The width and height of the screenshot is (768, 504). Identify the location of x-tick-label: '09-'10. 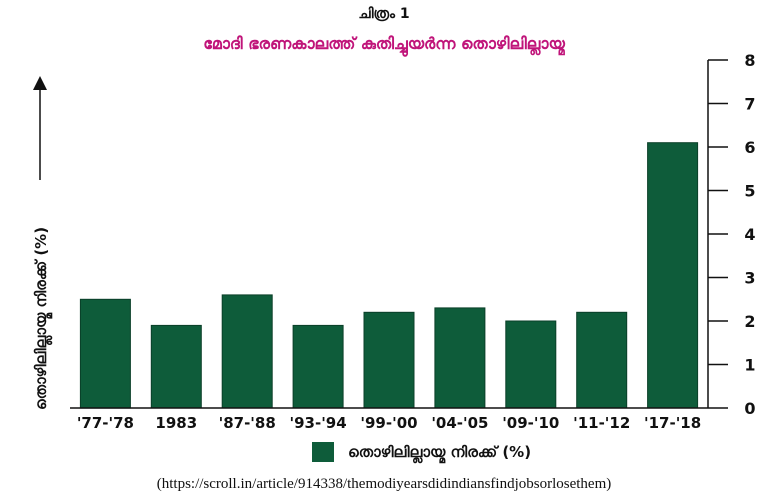
(530, 423).